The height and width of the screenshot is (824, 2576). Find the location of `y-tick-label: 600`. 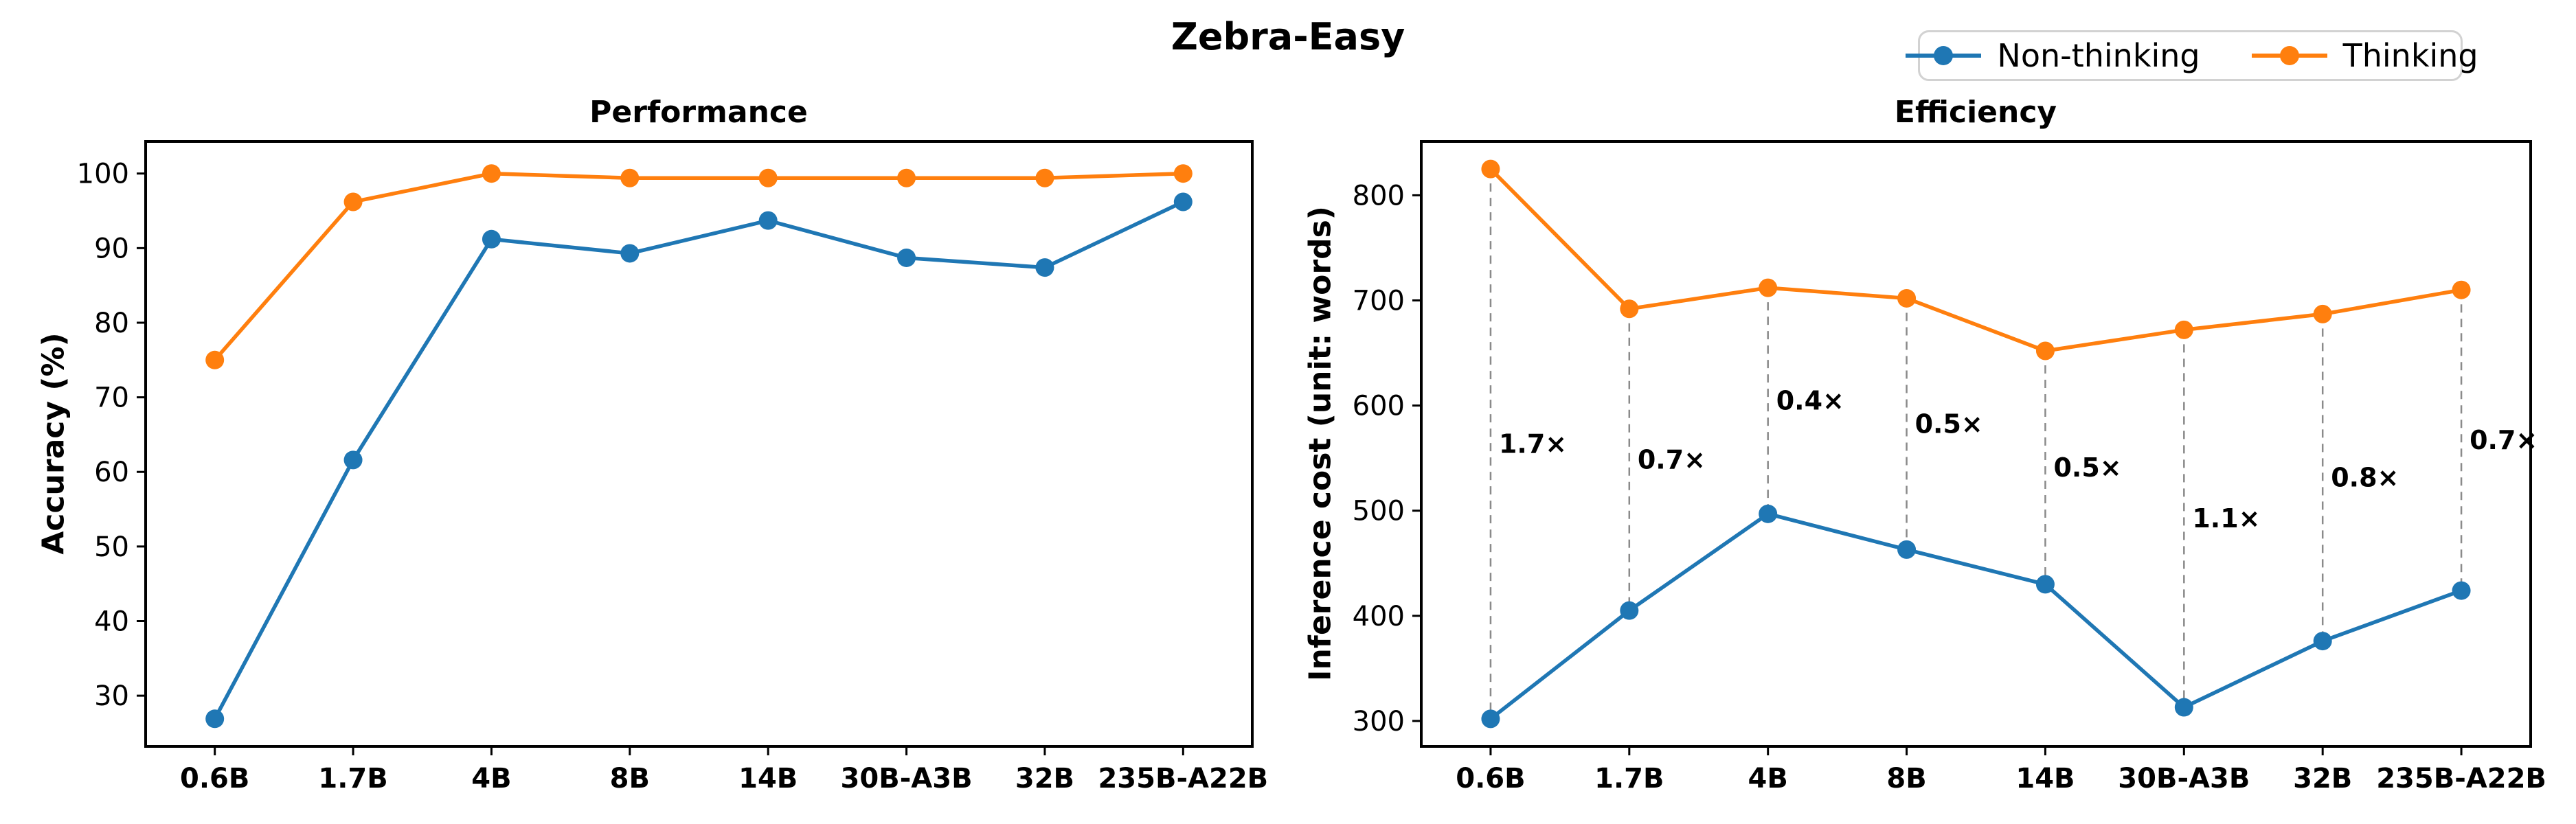

y-tick-label: 600 is located at coordinates (1379, 406).